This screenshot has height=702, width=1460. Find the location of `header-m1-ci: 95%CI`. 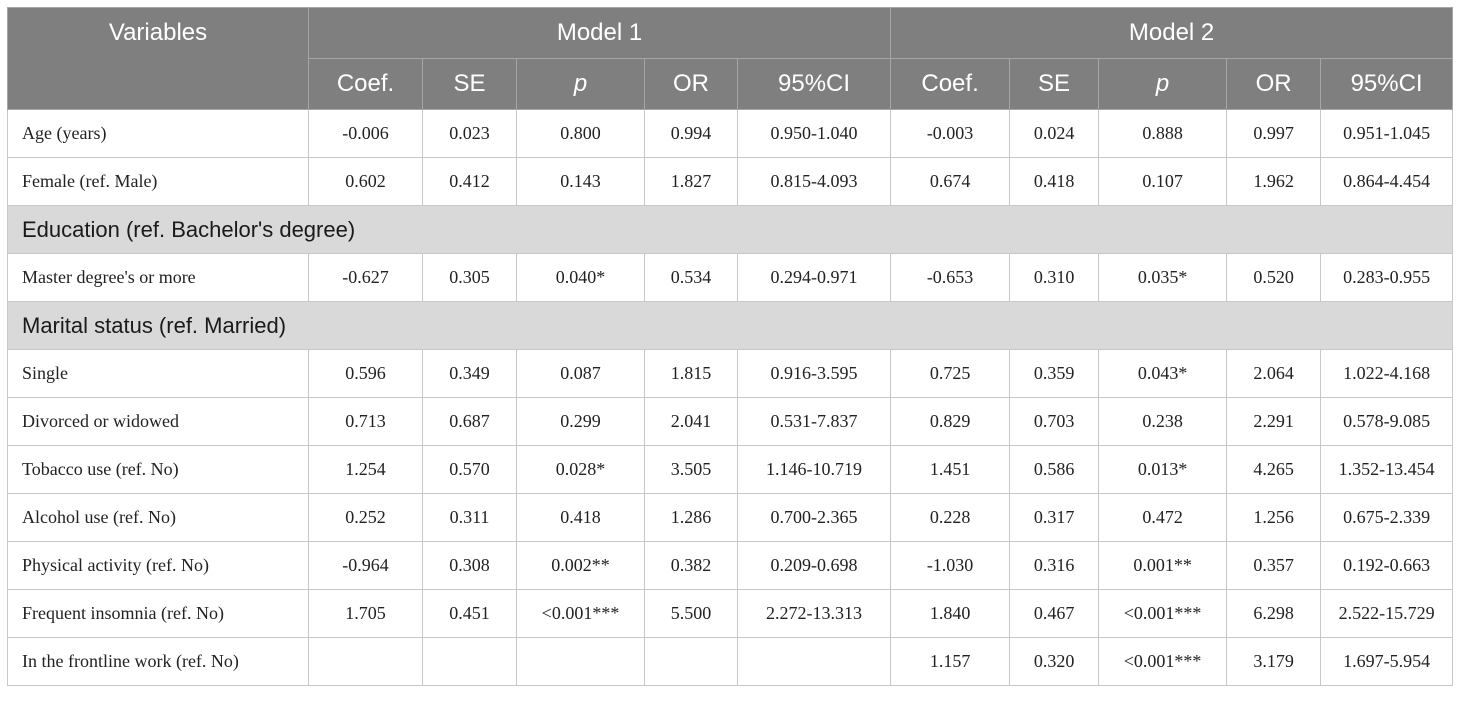

header-m1-ci: 95%CI is located at coordinates (814, 84).